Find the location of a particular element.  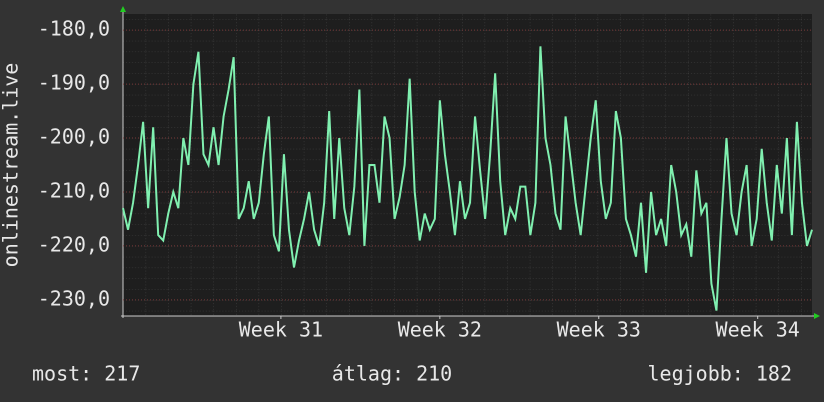

footer-best: legjobb: 182 is located at coordinates (720, 374).